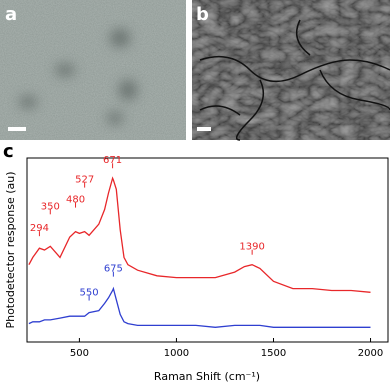  What do you see at coordinates (89, 293) in the screenshot?
I see `peak-label: 550` at bounding box center [89, 293].